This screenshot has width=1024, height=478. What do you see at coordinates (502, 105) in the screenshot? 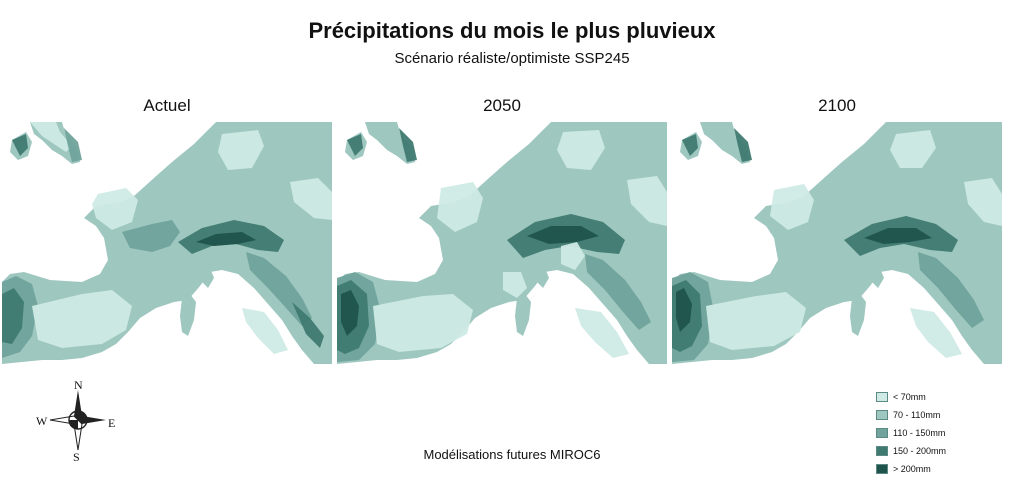
I see `panel-label-2050: 2050` at bounding box center [502, 105].